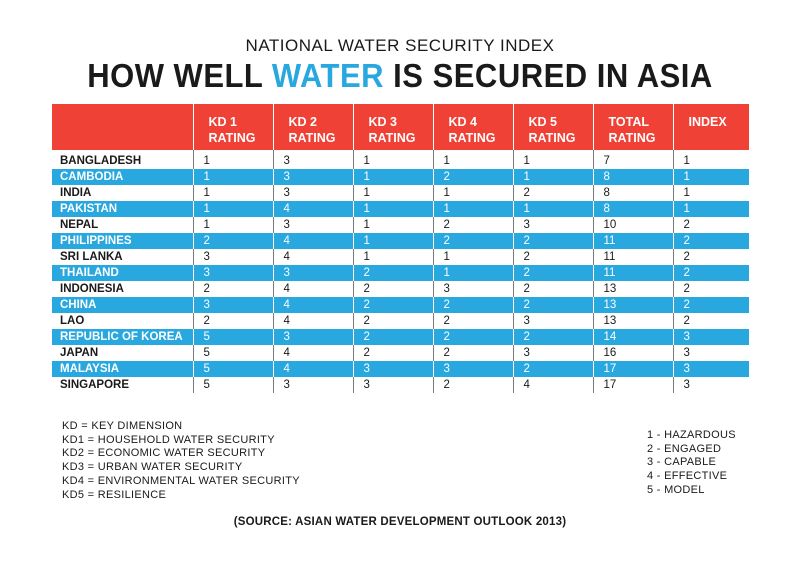 Image resolution: width=800 pixels, height=566 pixels. Describe the element at coordinates (122, 177) in the screenshot. I see `country-cell: CAMBODIA` at that location.